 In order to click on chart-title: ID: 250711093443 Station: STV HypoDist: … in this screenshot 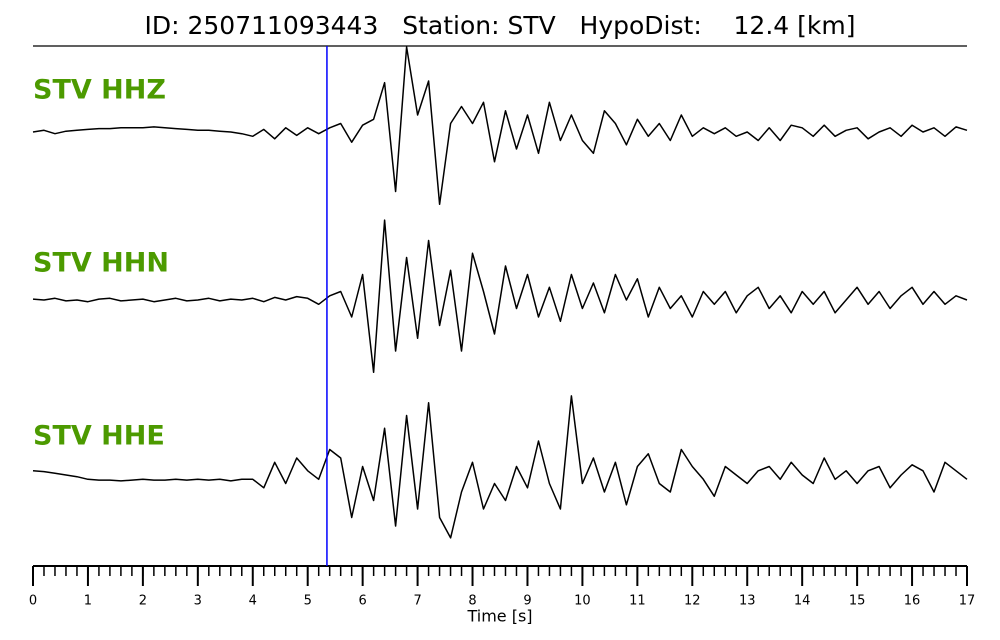, I will do `click(500, 25)`.